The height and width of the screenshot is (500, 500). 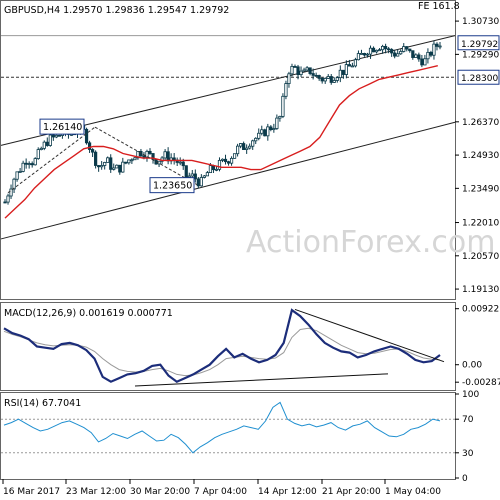 I want to click on x-tick-label: 30 Mar 20:00, so click(x=160, y=492).